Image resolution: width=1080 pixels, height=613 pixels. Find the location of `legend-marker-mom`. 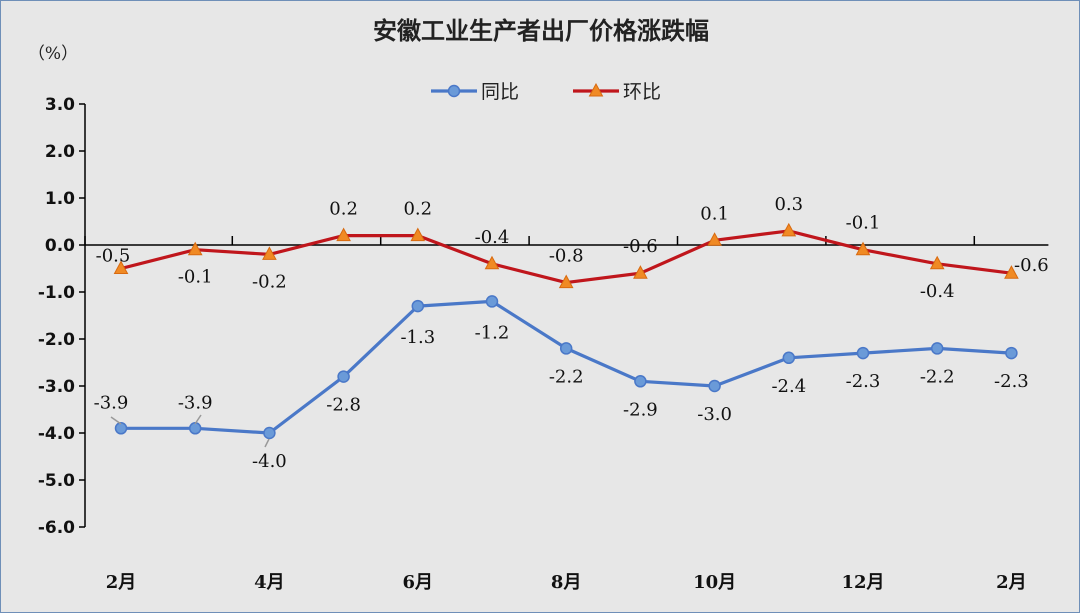

legend-marker-mom is located at coordinates (596, 89).